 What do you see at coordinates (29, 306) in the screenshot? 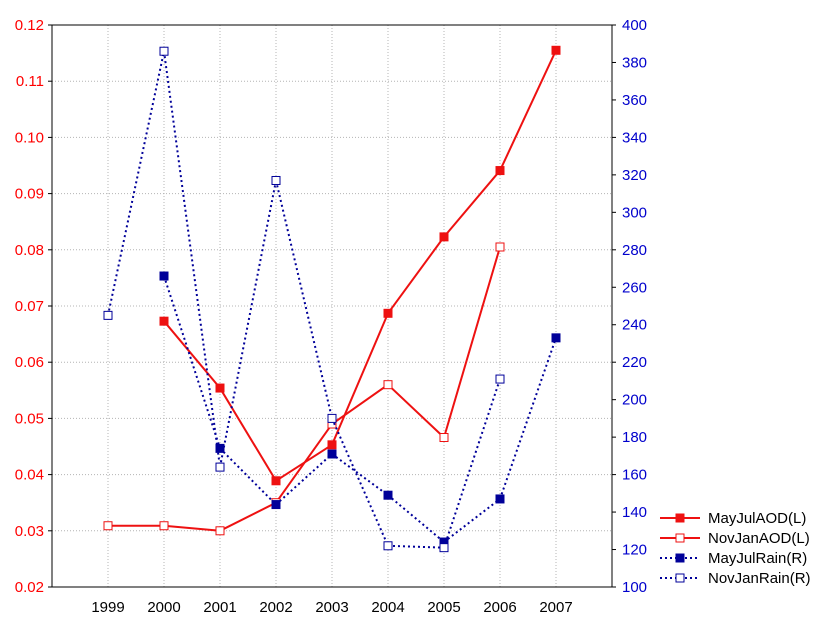
I see `left-tick-label: 0.07` at bounding box center [29, 306].